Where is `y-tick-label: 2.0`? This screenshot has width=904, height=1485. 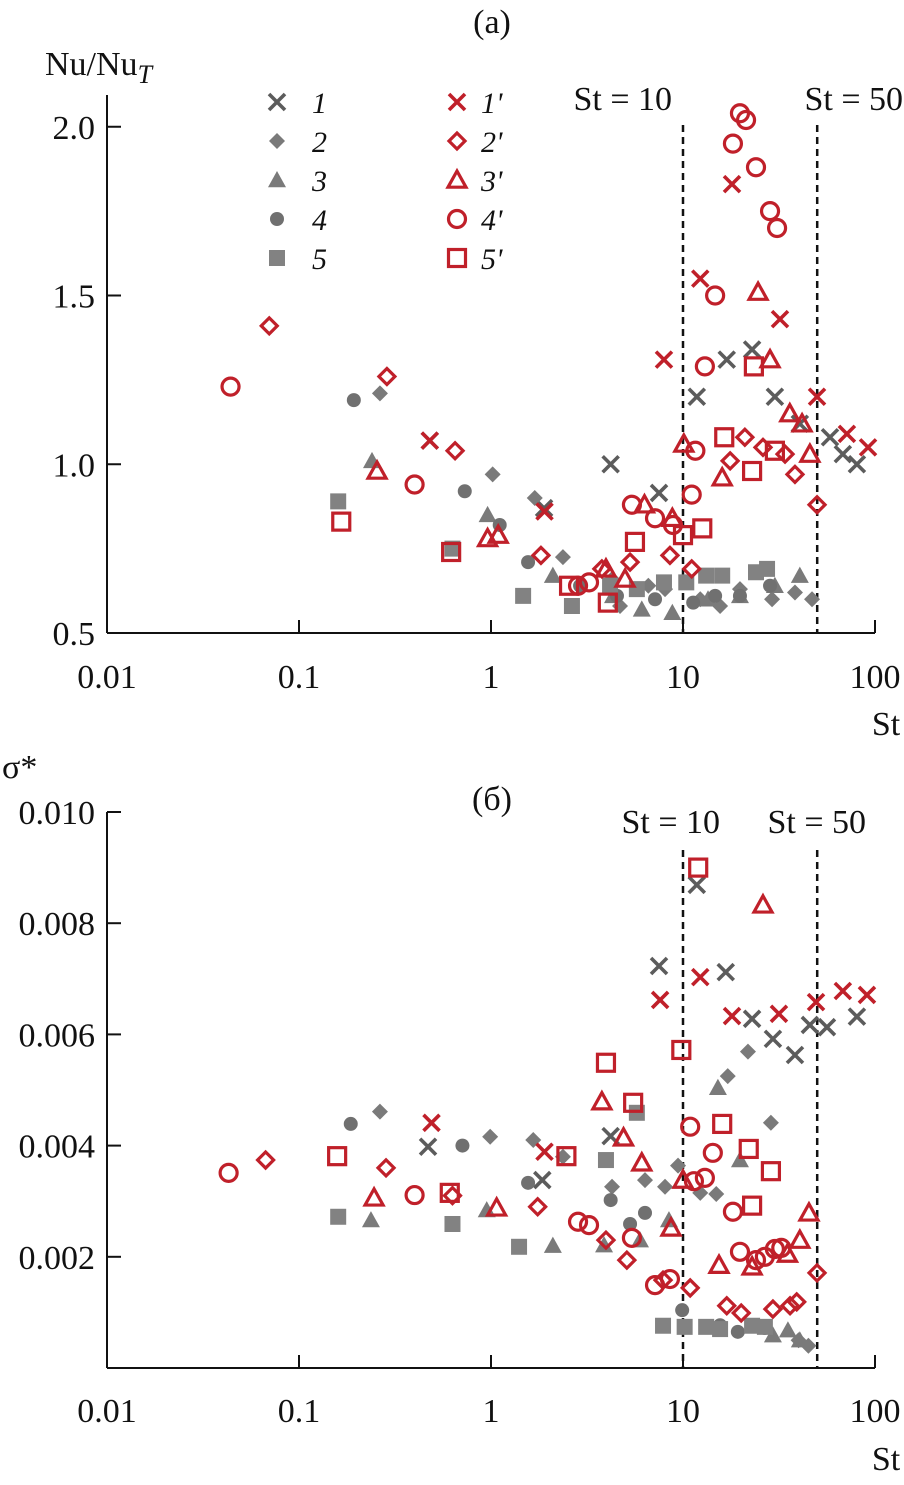 y-tick-label: 2.0 is located at coordinates (74, 128).